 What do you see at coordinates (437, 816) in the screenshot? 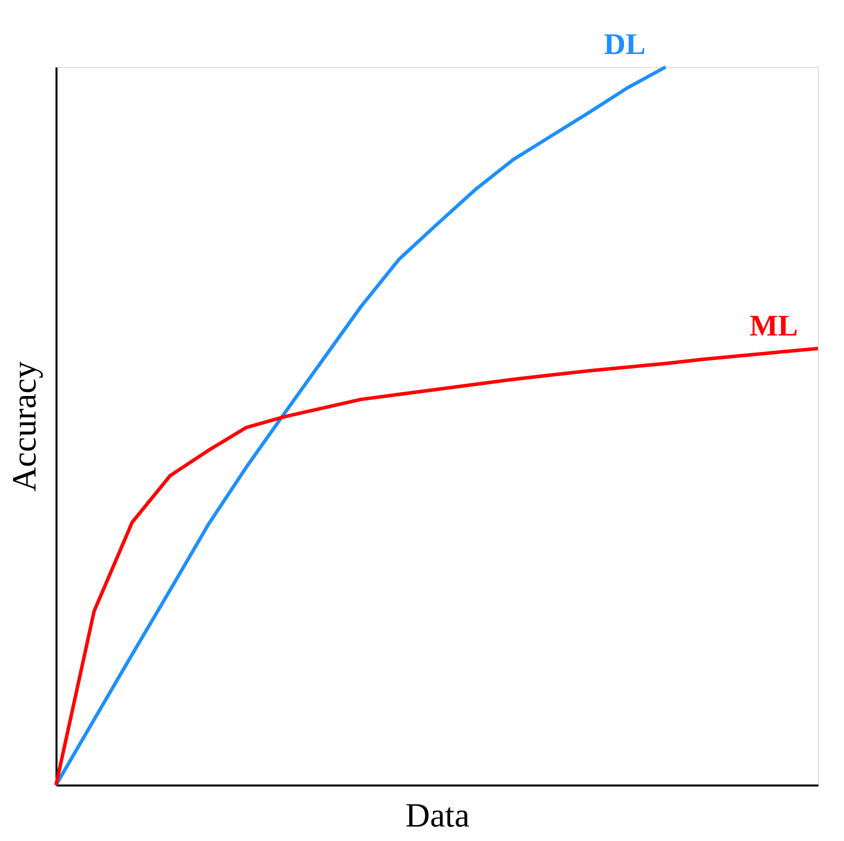
I see `x-axis-title: Data` at bounding box center [437, 816].